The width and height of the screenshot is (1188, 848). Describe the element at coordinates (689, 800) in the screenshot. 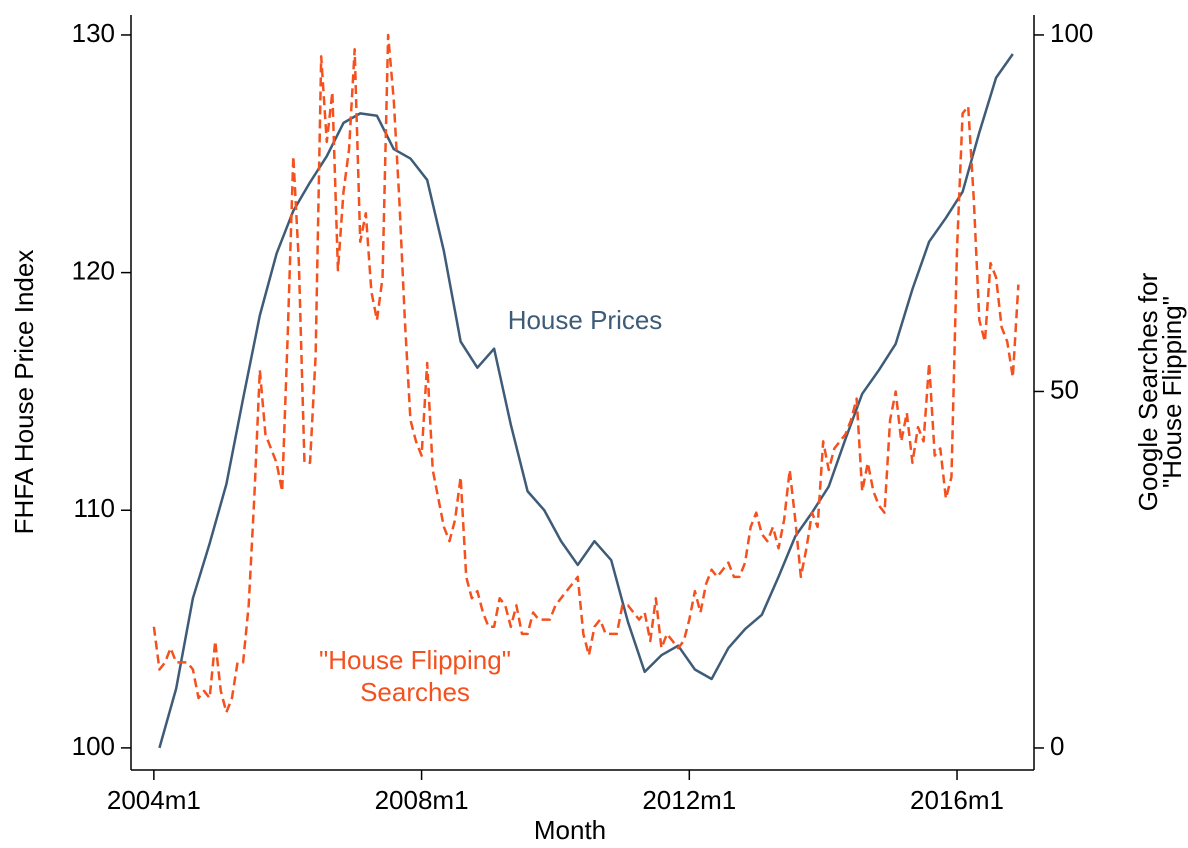

I see `x-tick-label: 2012m1` at that location.